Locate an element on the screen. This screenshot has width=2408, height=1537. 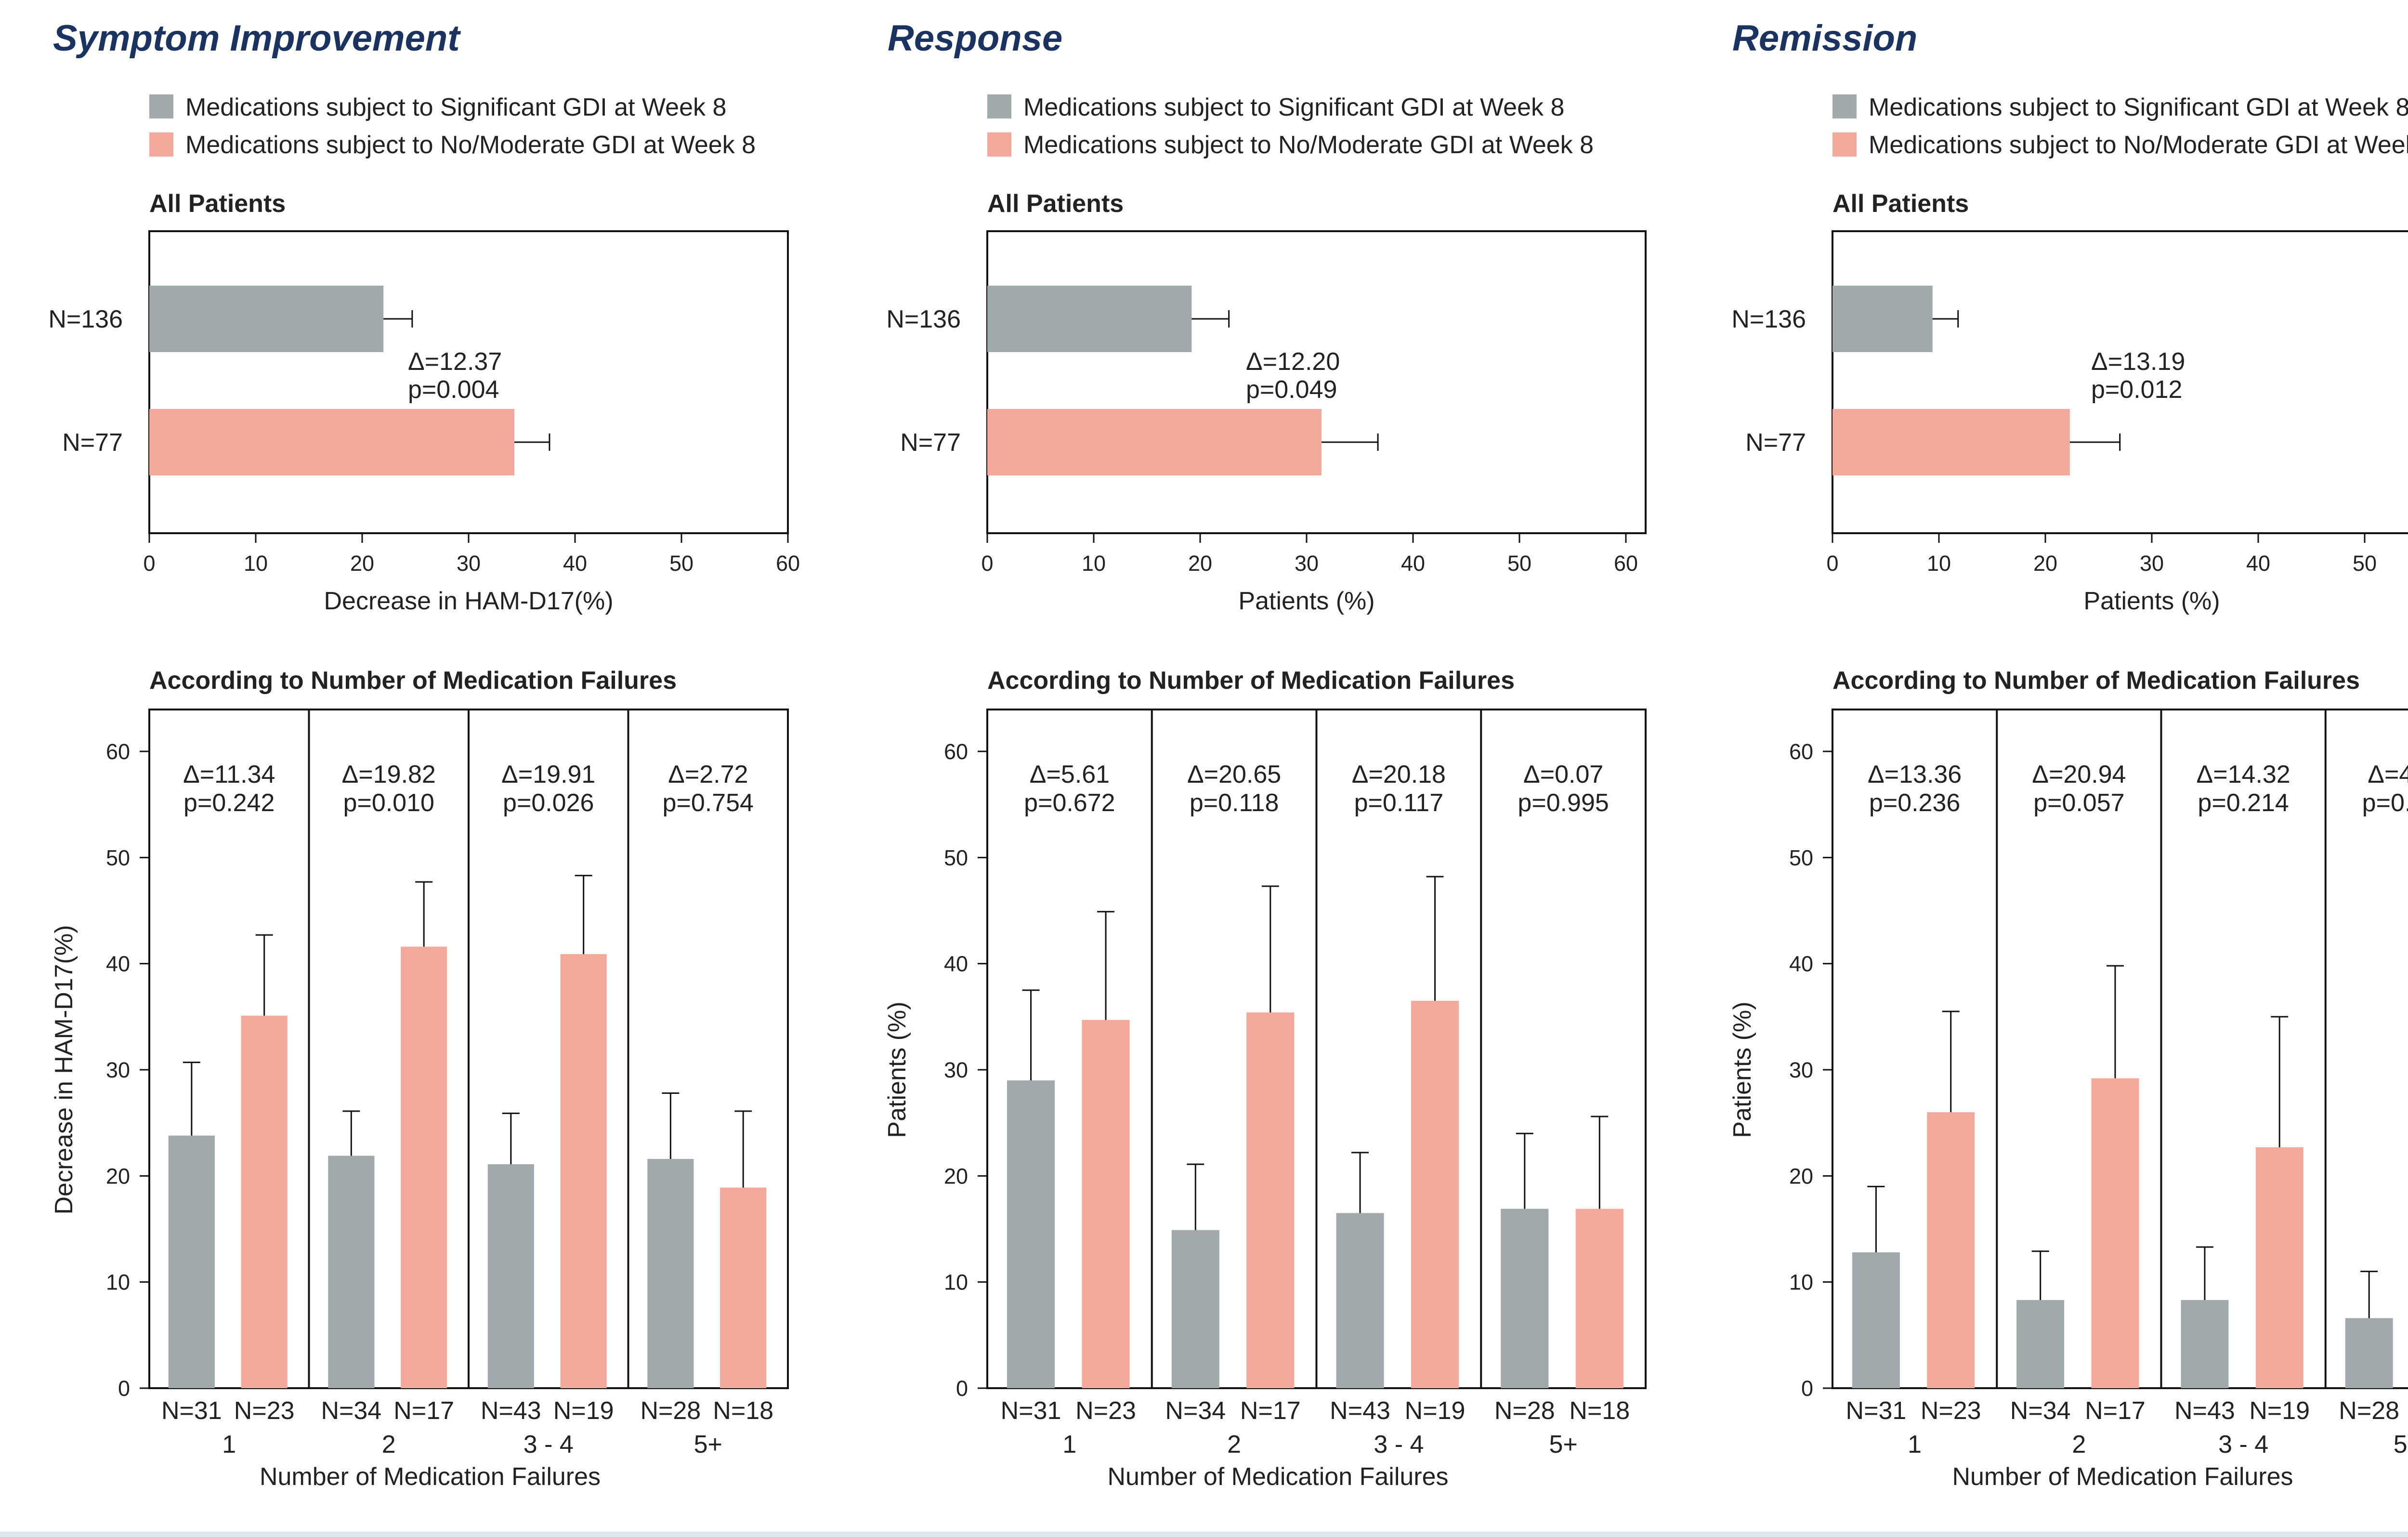
group-delta: Δ=13.36 is located at coordinates (1915, 774).